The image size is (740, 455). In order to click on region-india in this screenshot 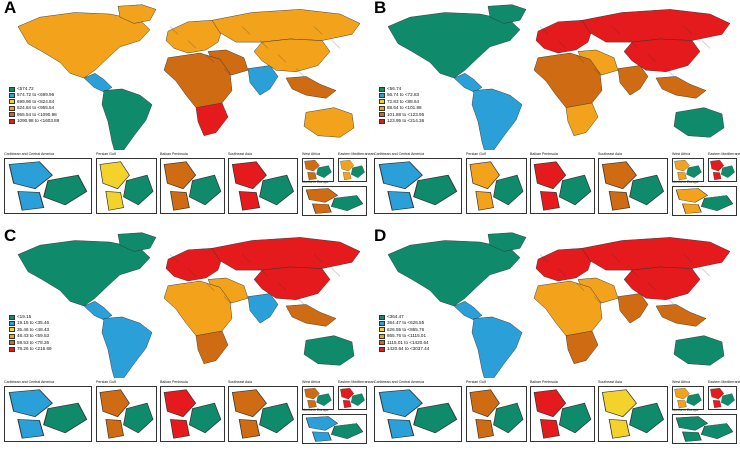, I will do `click(633, 80)`.